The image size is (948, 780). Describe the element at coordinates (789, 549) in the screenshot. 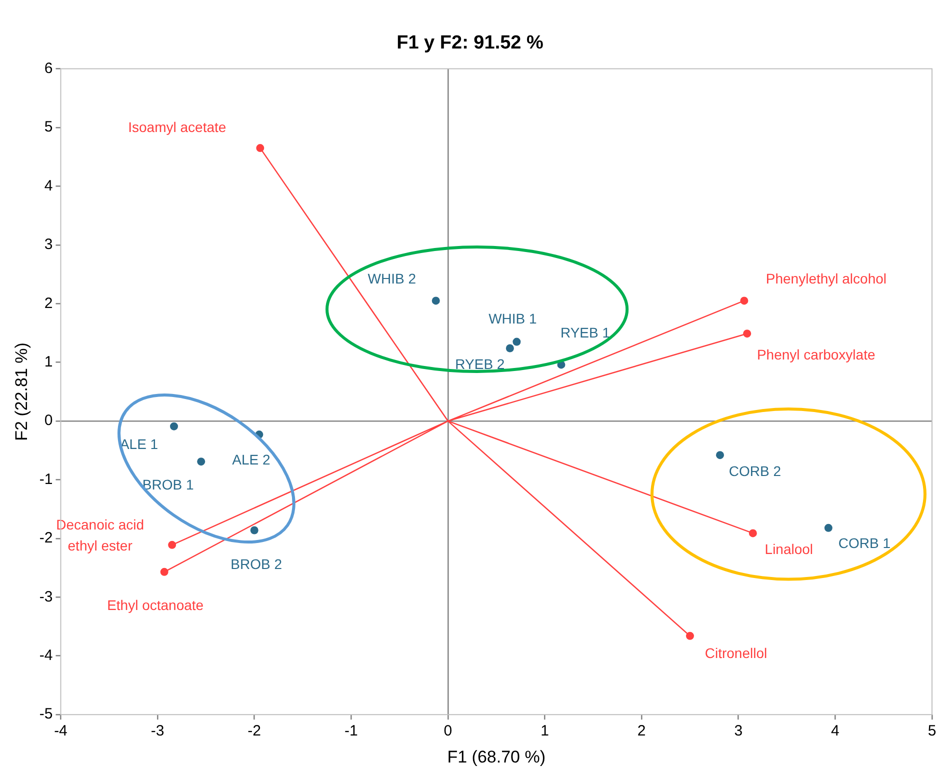

I see `annotation: Linalool` at that location.